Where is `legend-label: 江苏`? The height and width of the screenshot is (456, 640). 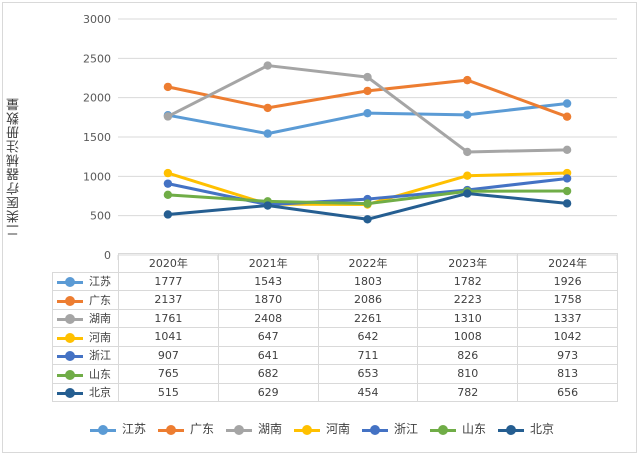 legend-label: 江苏 is located at coordinates (133, 429).